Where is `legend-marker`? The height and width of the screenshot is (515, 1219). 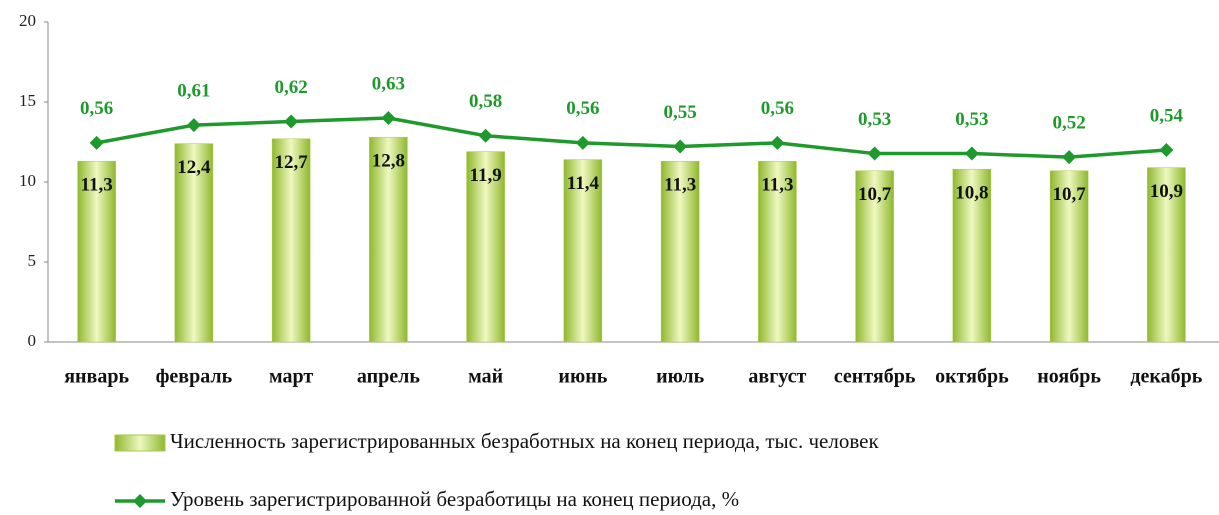
legend-marker is located at coordinates (140, 501).